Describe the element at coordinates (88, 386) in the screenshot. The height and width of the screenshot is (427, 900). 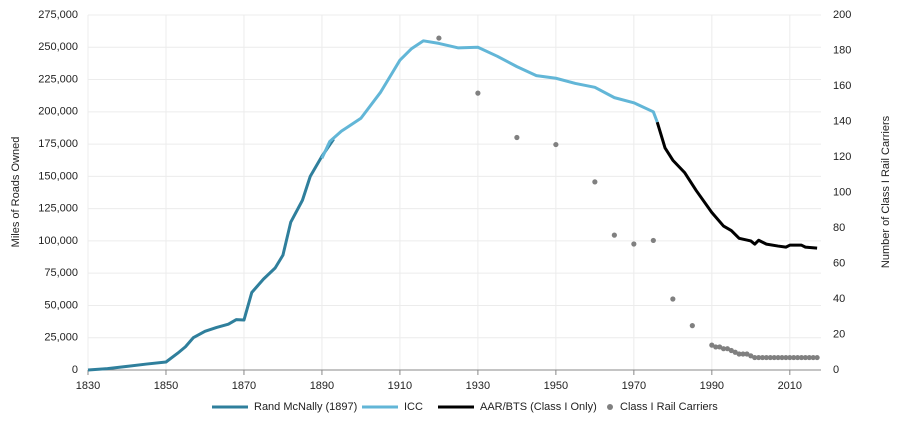
I see `x-tick-label: 1830` at that location.